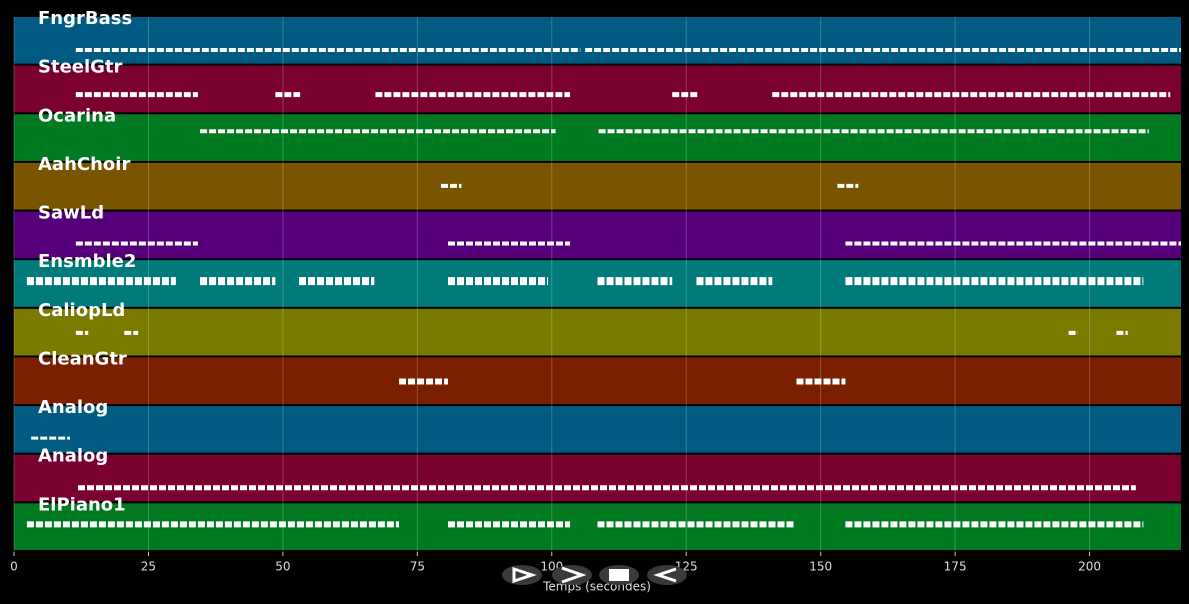 This screenshot has height=604, width=1189. Describe the element at coordinates (522, 575) in the screenshot. I see `play-button` at that location.